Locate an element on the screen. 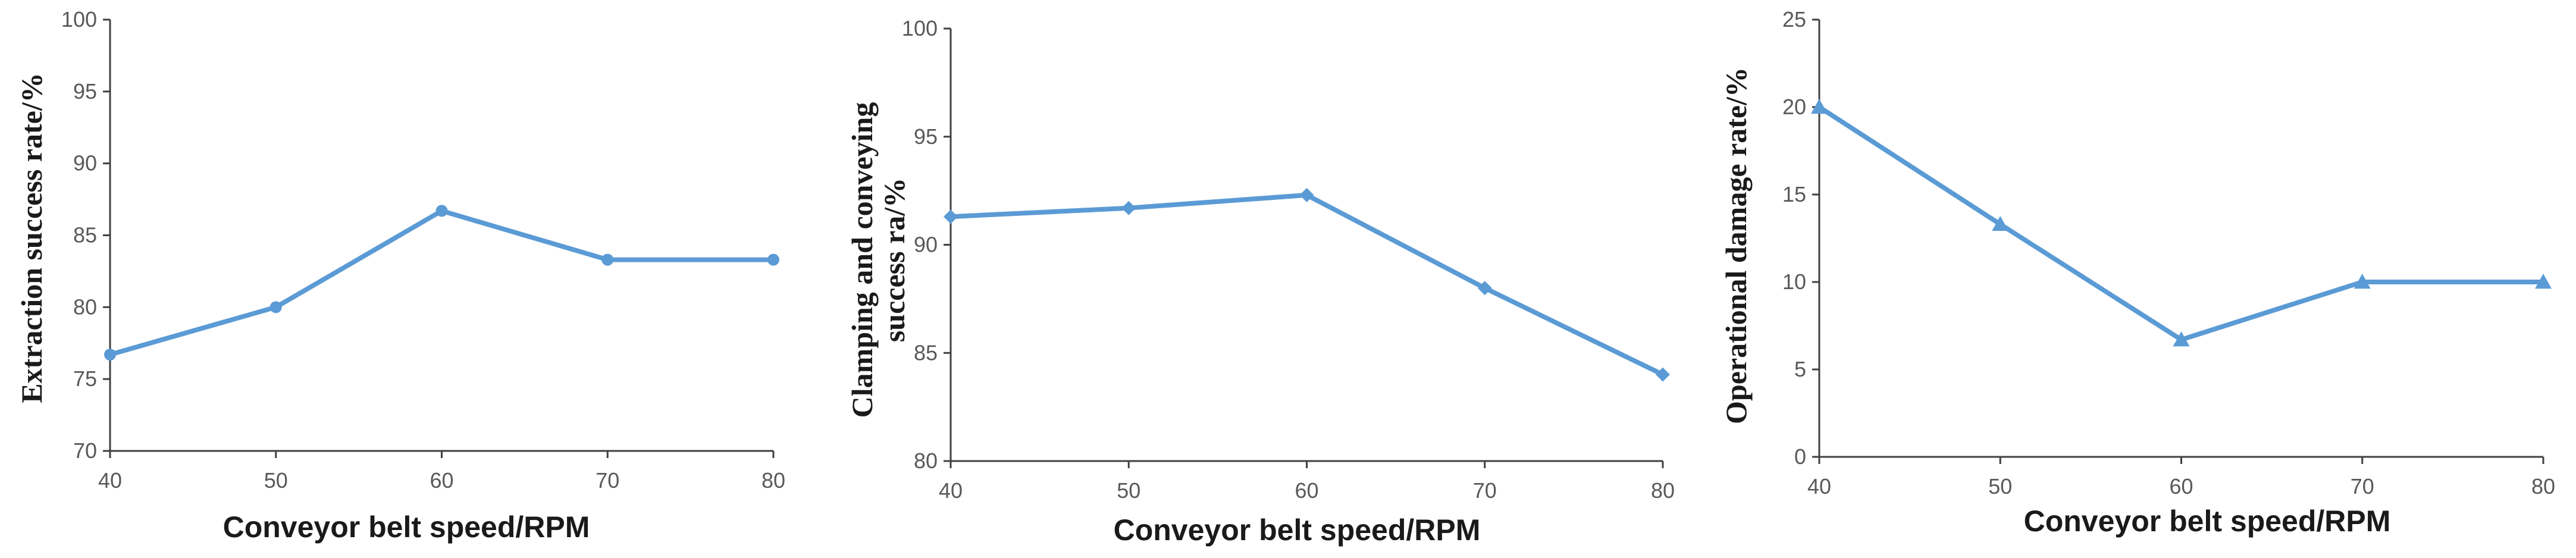 This screenshot has width=2576, height=558. y-tick-label: 0 is located at coordinates (1800, 456).